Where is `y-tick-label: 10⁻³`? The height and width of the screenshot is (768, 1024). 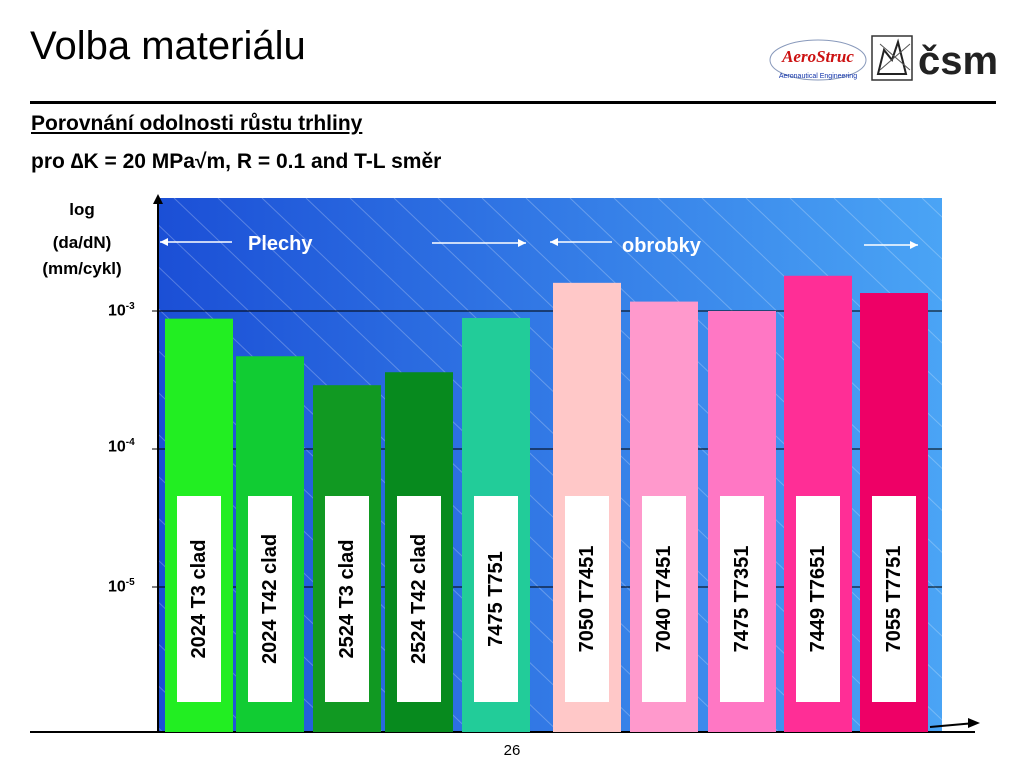
y-tick-label: 10⁻³ is located at coordinates (121, 310).